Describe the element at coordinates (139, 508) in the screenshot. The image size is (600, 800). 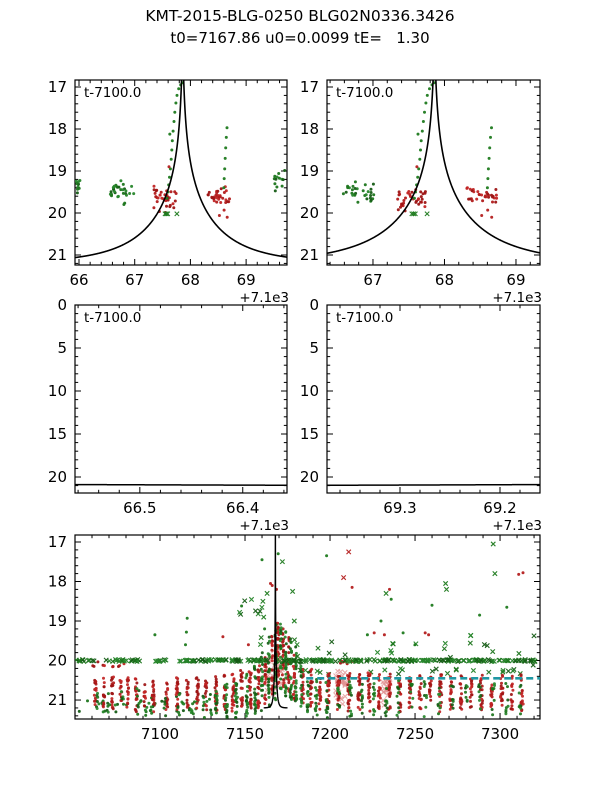
I see `svg-text: 66.5` at that location.